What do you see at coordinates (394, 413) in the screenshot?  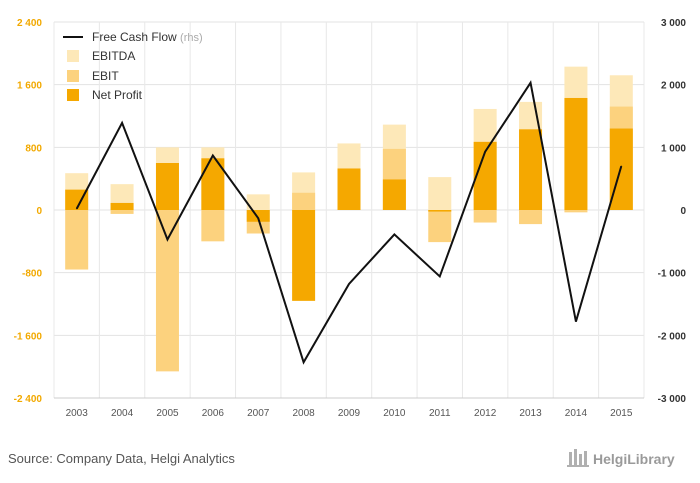 I see `x-tick-label: 2010` at bounding box center [394, 413].